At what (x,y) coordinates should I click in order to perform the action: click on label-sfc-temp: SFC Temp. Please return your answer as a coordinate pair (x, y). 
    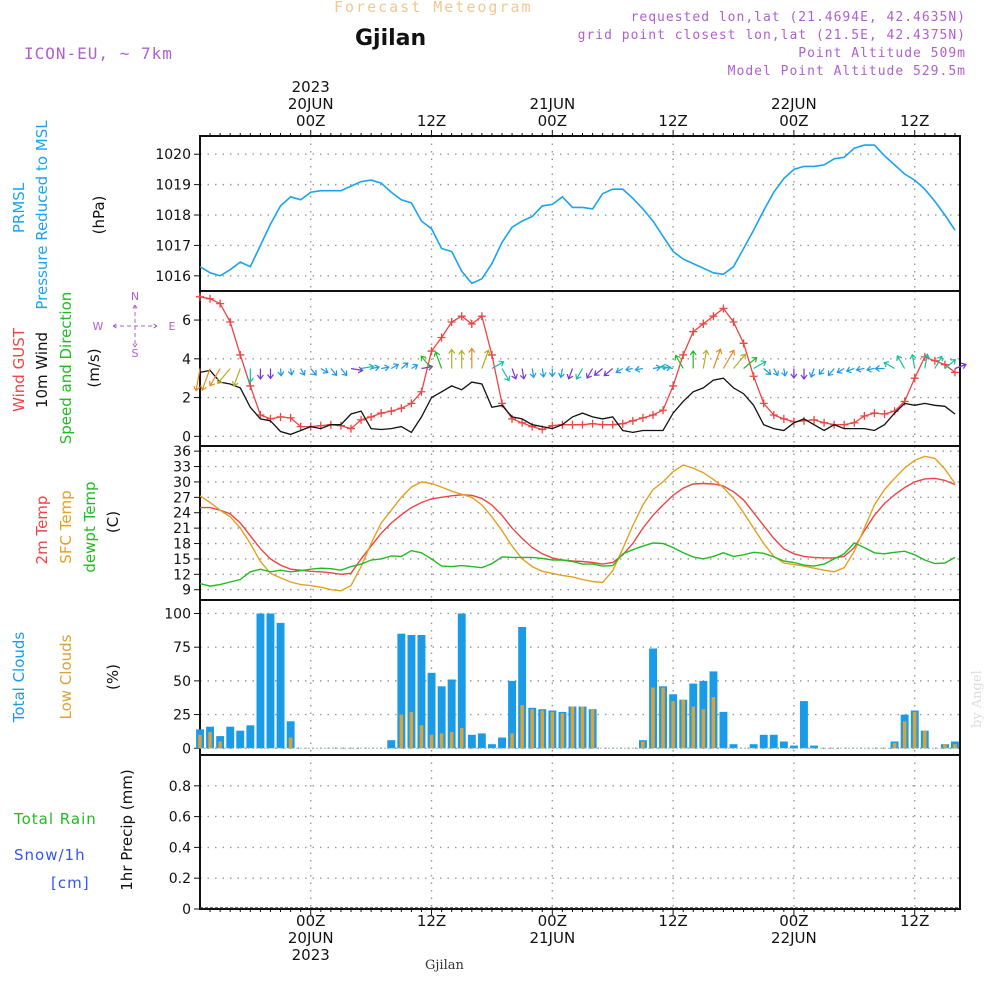
    Looking at the image, I should click on (66, 526).